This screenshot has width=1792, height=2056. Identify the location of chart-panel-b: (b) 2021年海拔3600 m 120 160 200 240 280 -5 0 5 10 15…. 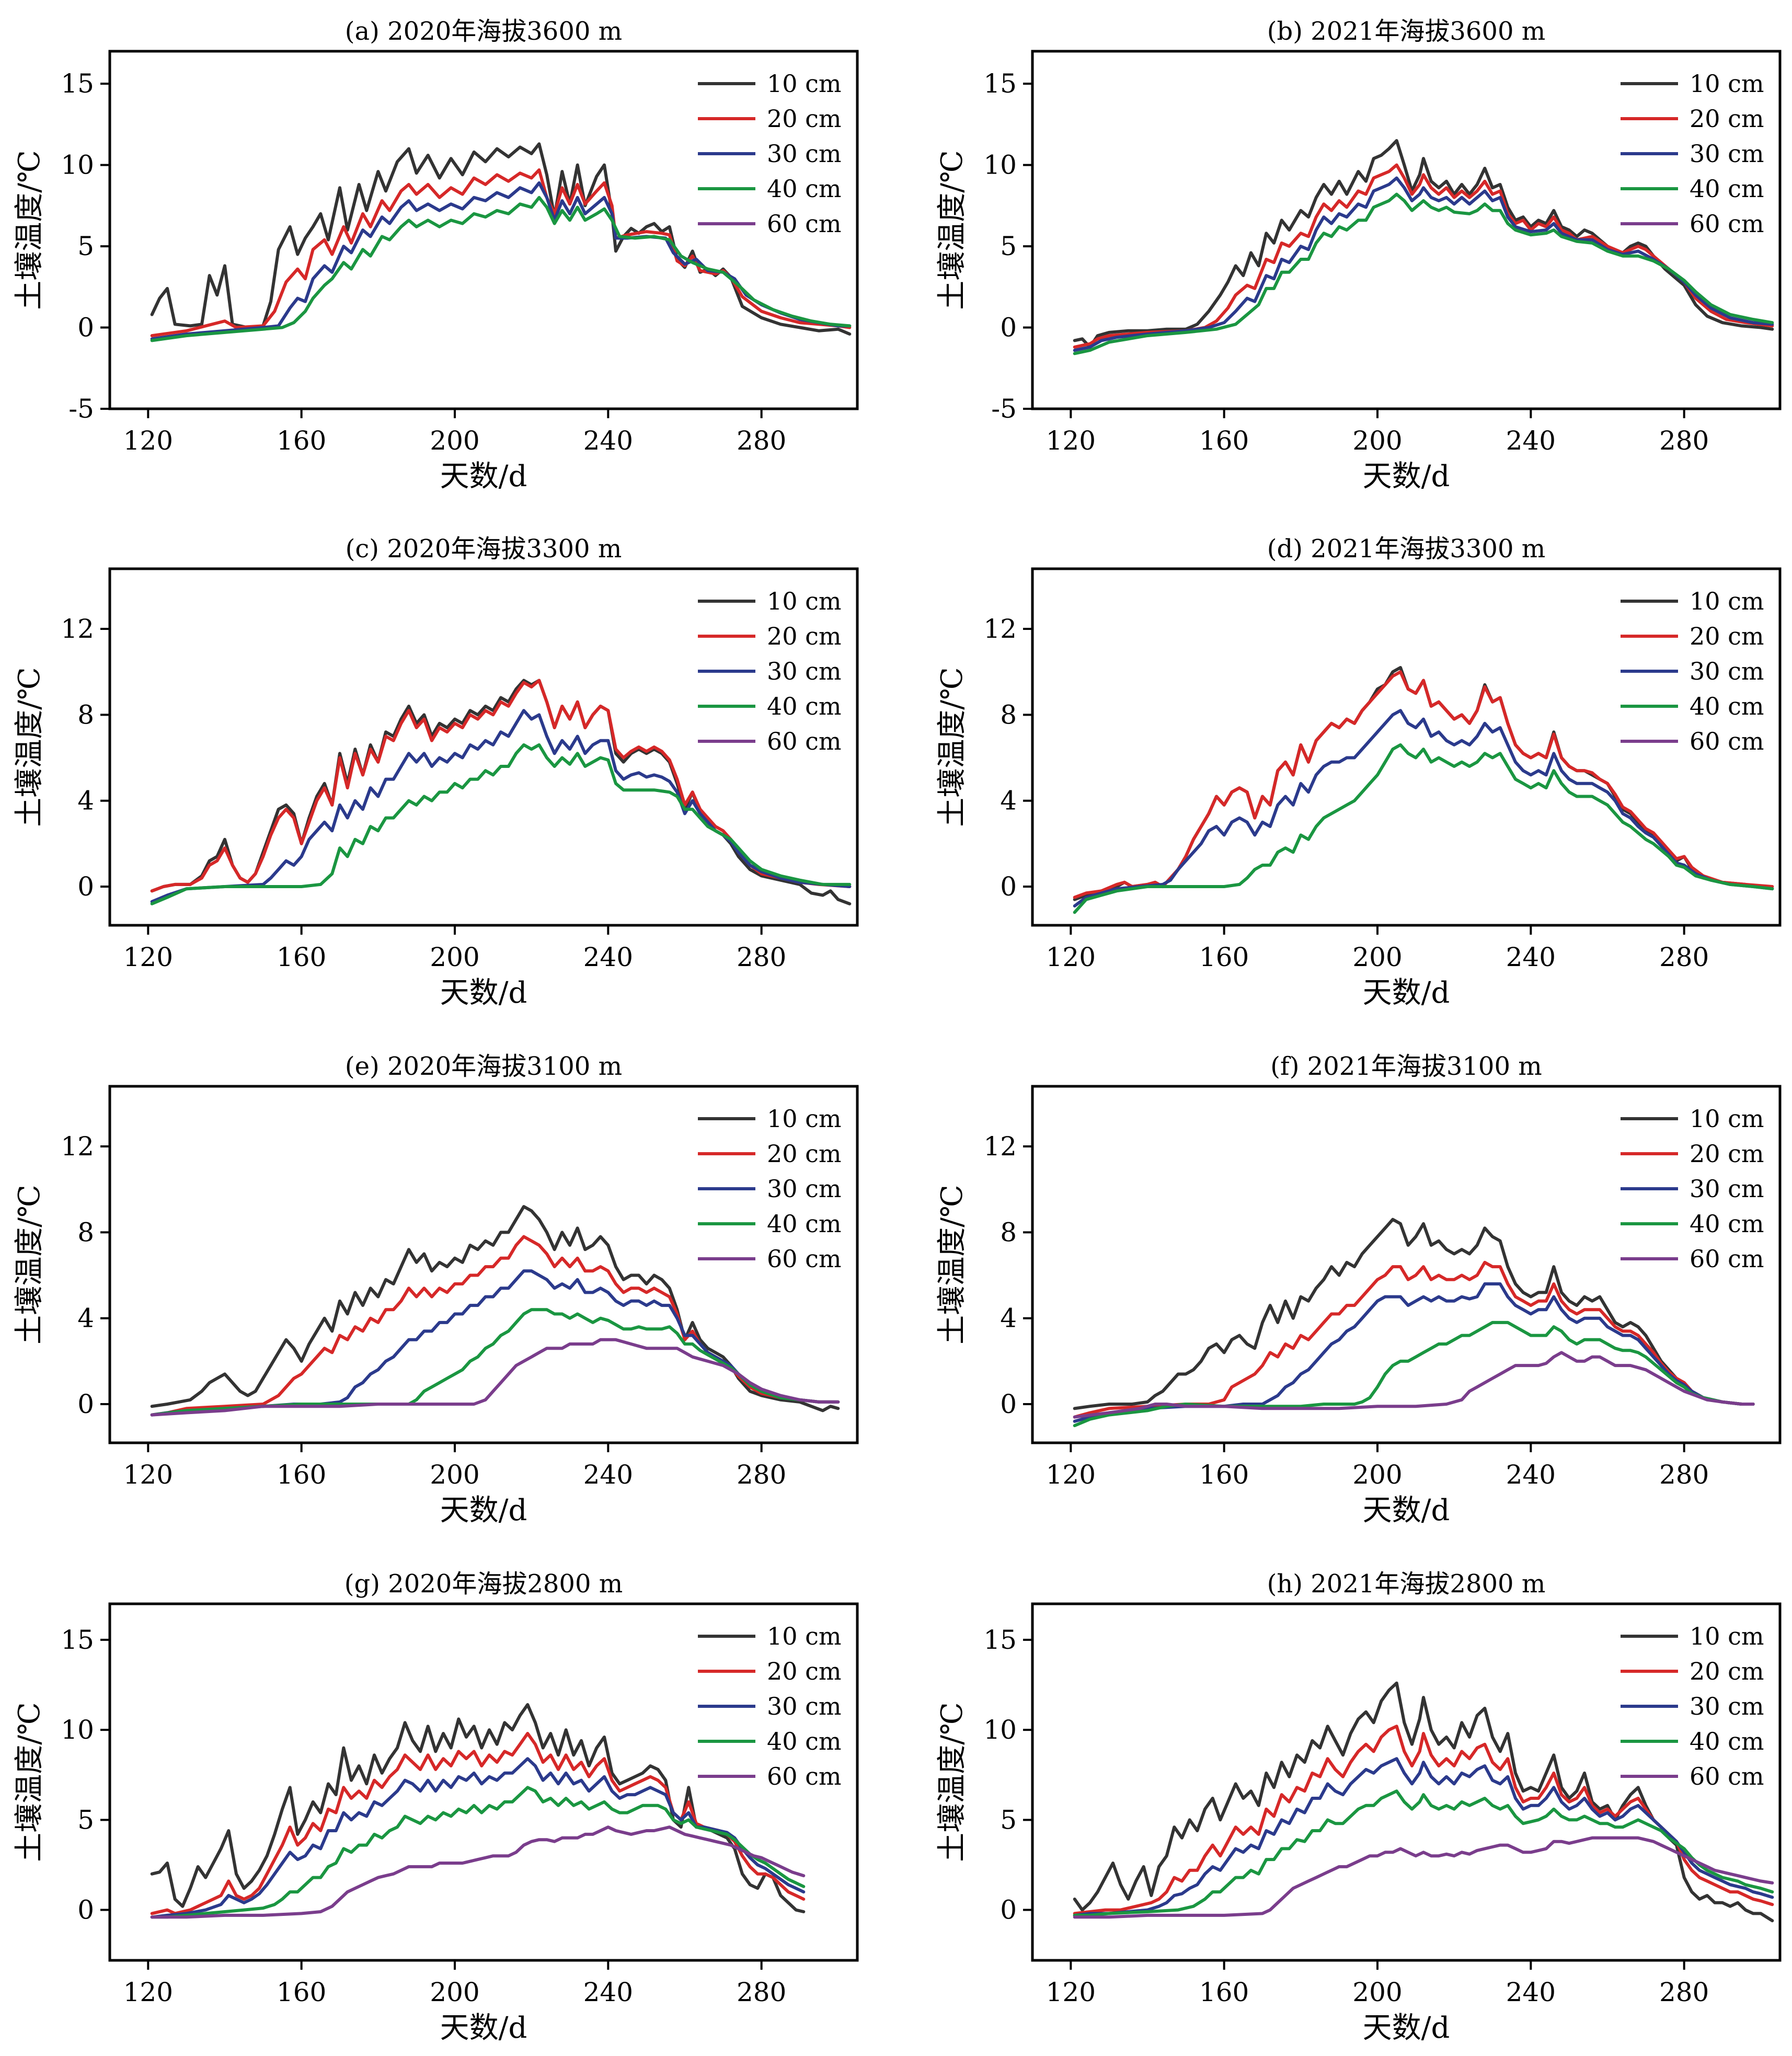
(1358, 255).